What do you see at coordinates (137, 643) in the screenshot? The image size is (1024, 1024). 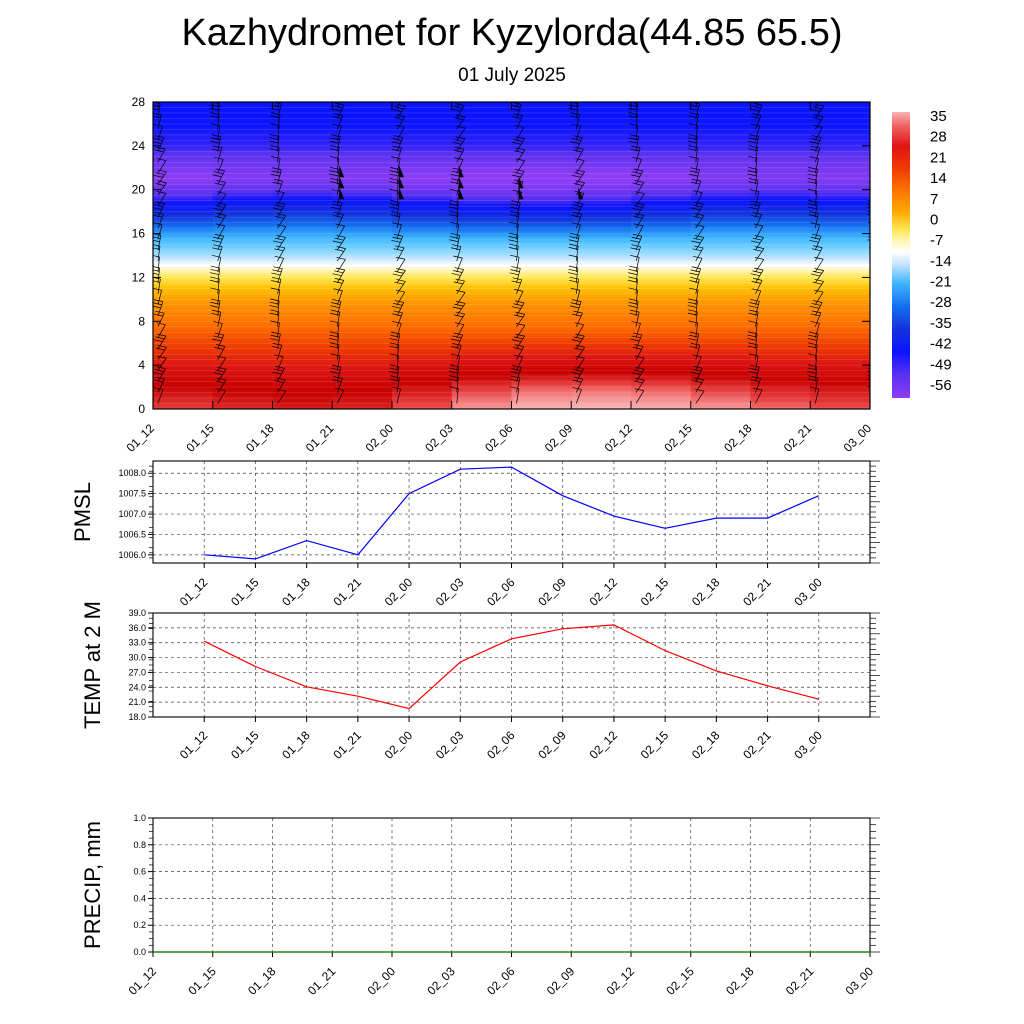 I see `y-tick-label: 33.0` at bounding box center [137, 643].